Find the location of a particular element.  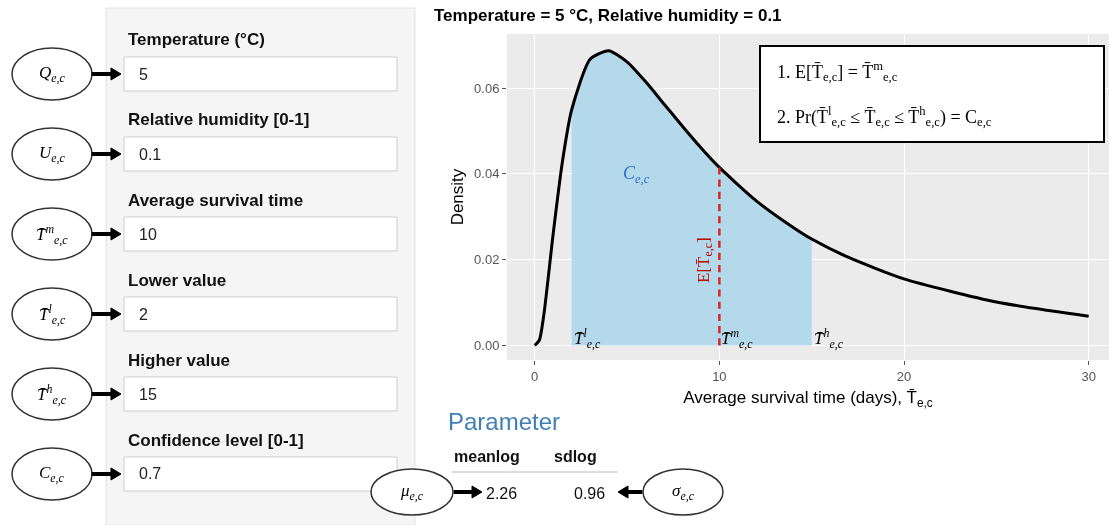

annotation: C$_{e,c}$ is located at coordinates (636, 174).